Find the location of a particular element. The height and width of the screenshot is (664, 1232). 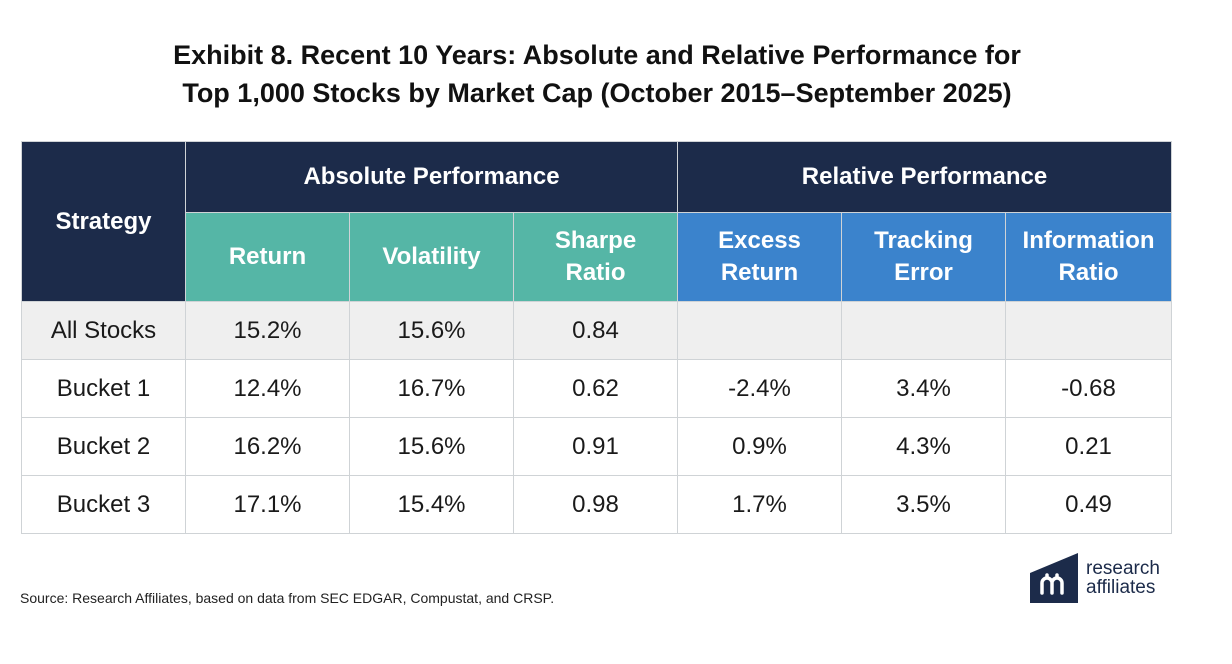

table-row: All Stocks 15.2% 15.6% 0.84 is located at coordinates (597, 330).